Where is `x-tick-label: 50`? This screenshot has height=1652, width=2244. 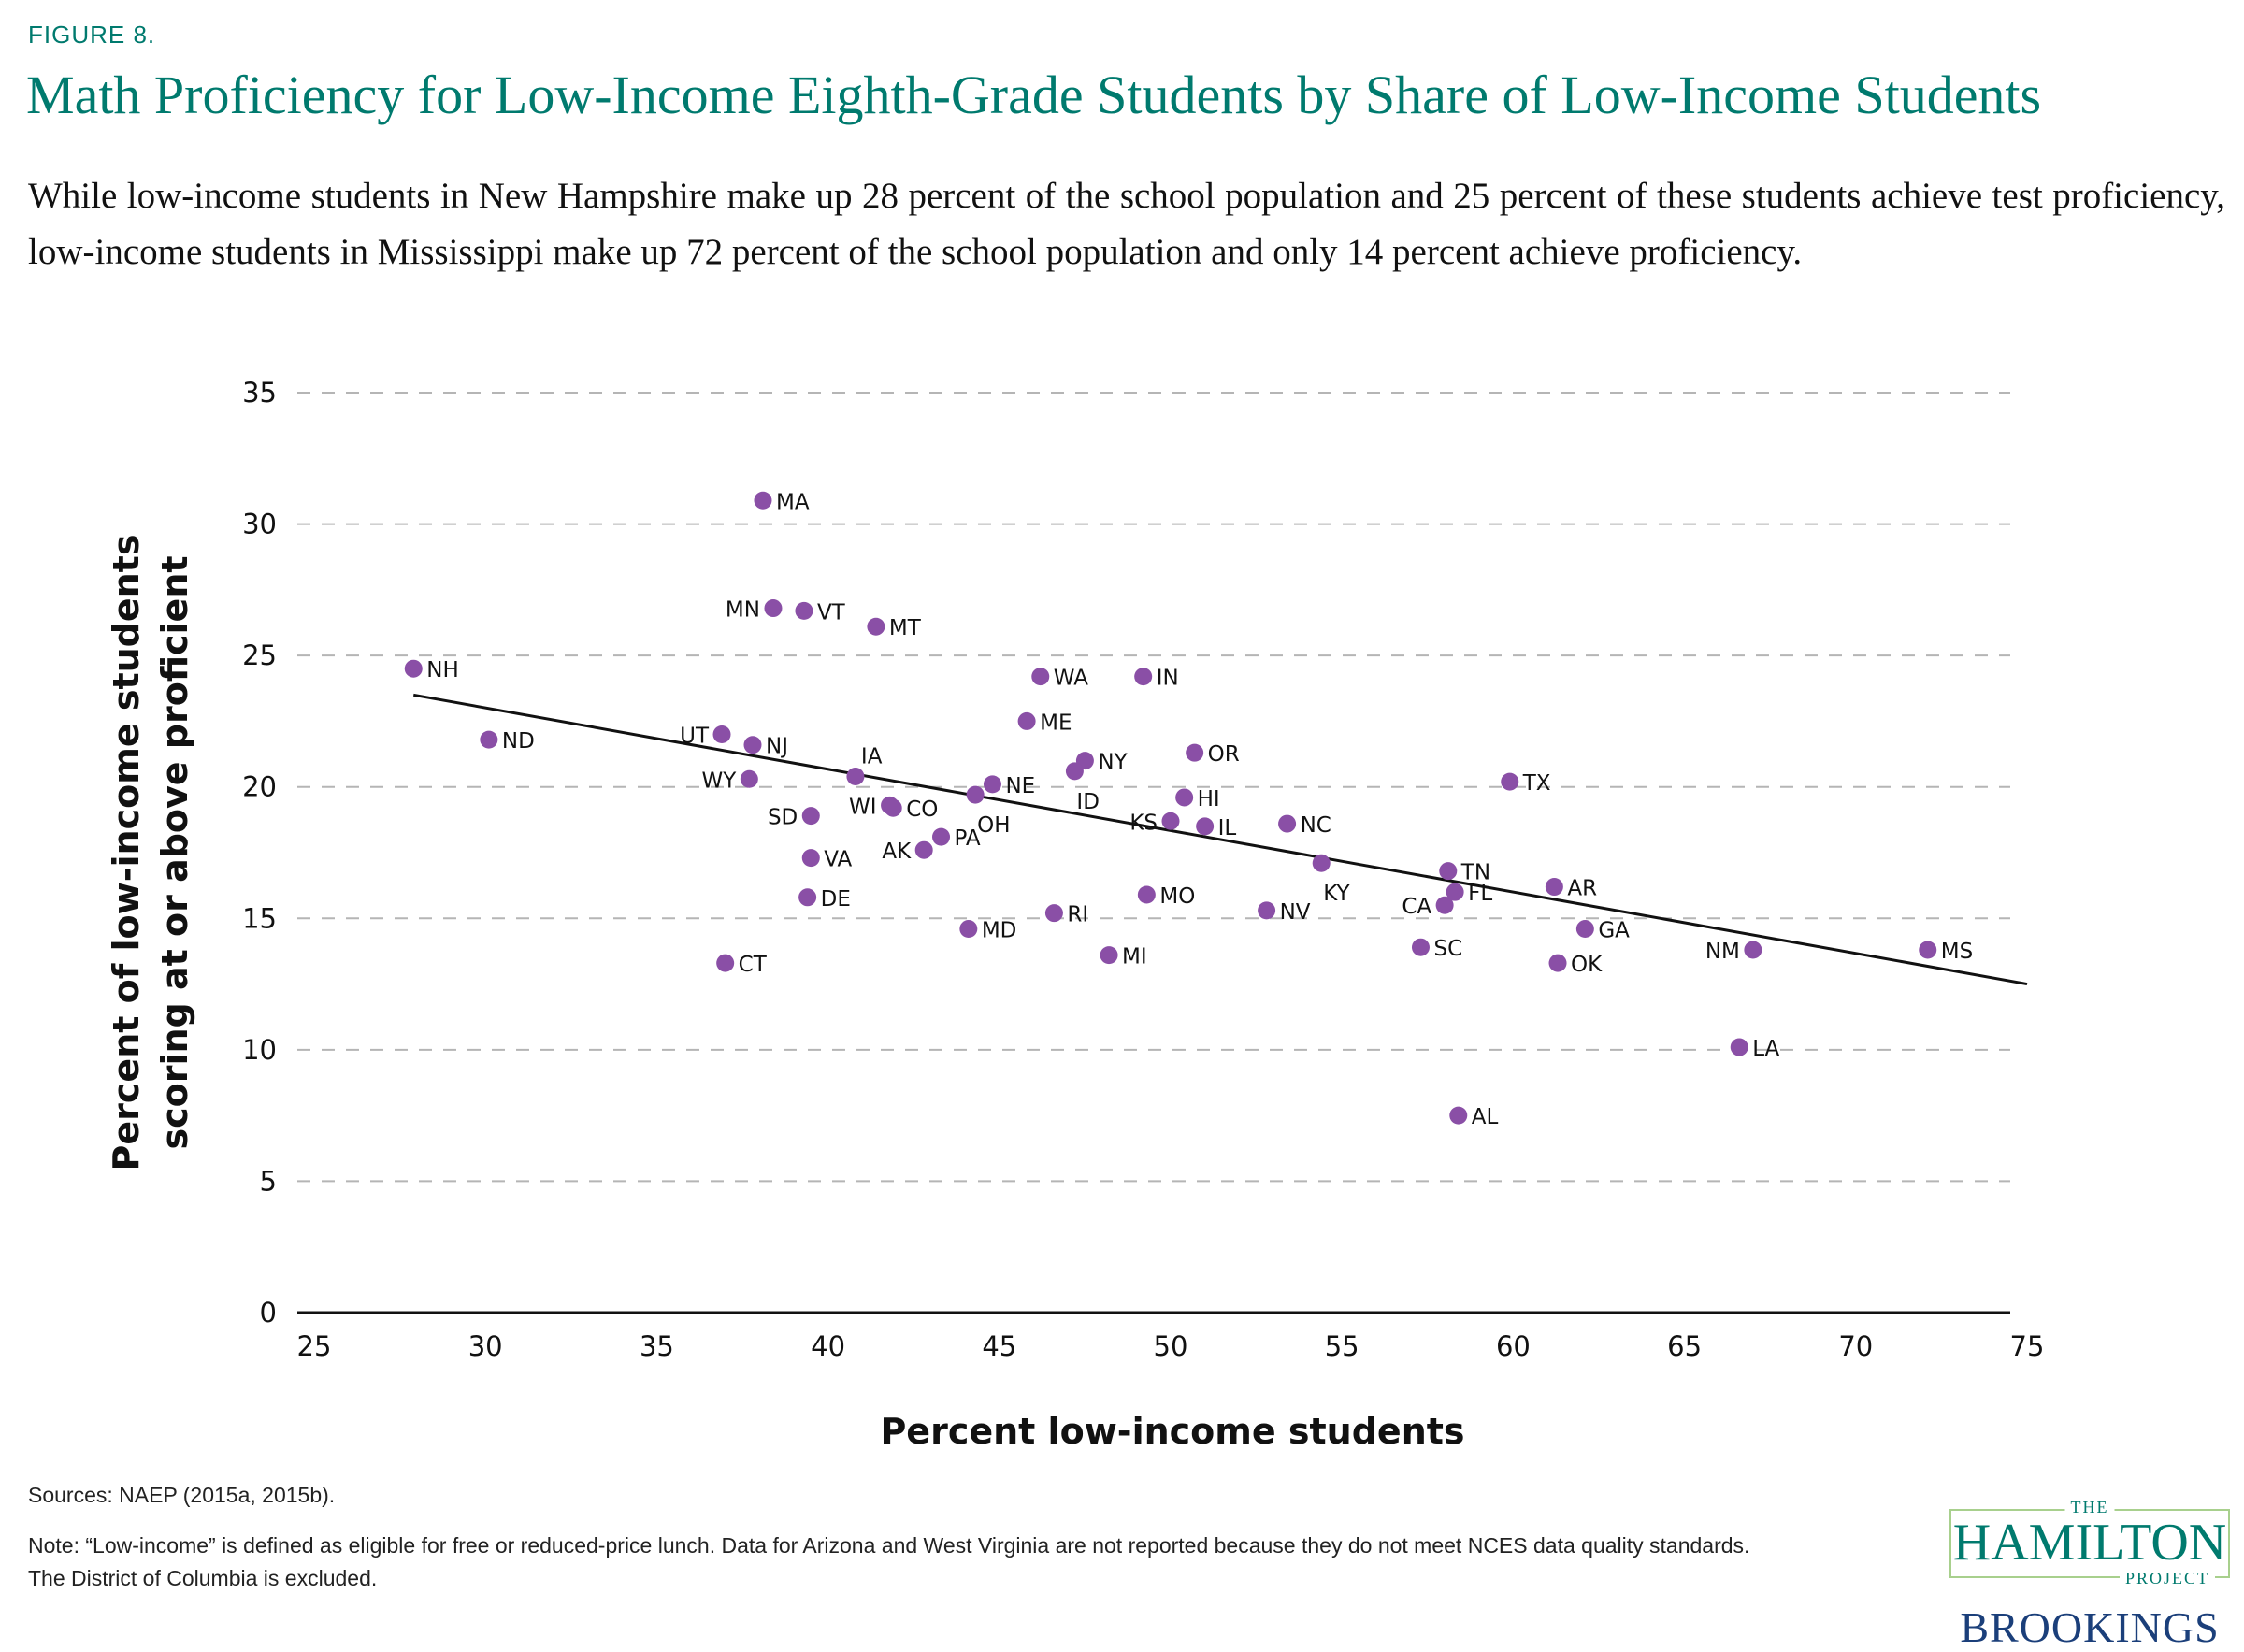 x-tick-label: 50 is located at coordinates (1171, 1346).